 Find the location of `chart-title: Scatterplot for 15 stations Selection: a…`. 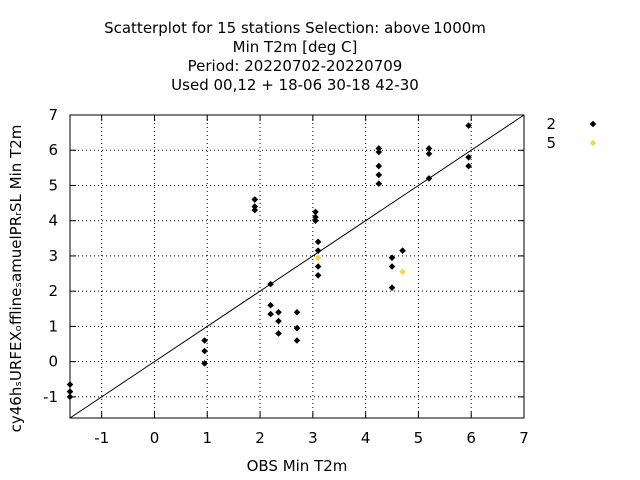

chart-title: Scatterplot for 15 stations Selection: a… is located at coordinates (295, 56).